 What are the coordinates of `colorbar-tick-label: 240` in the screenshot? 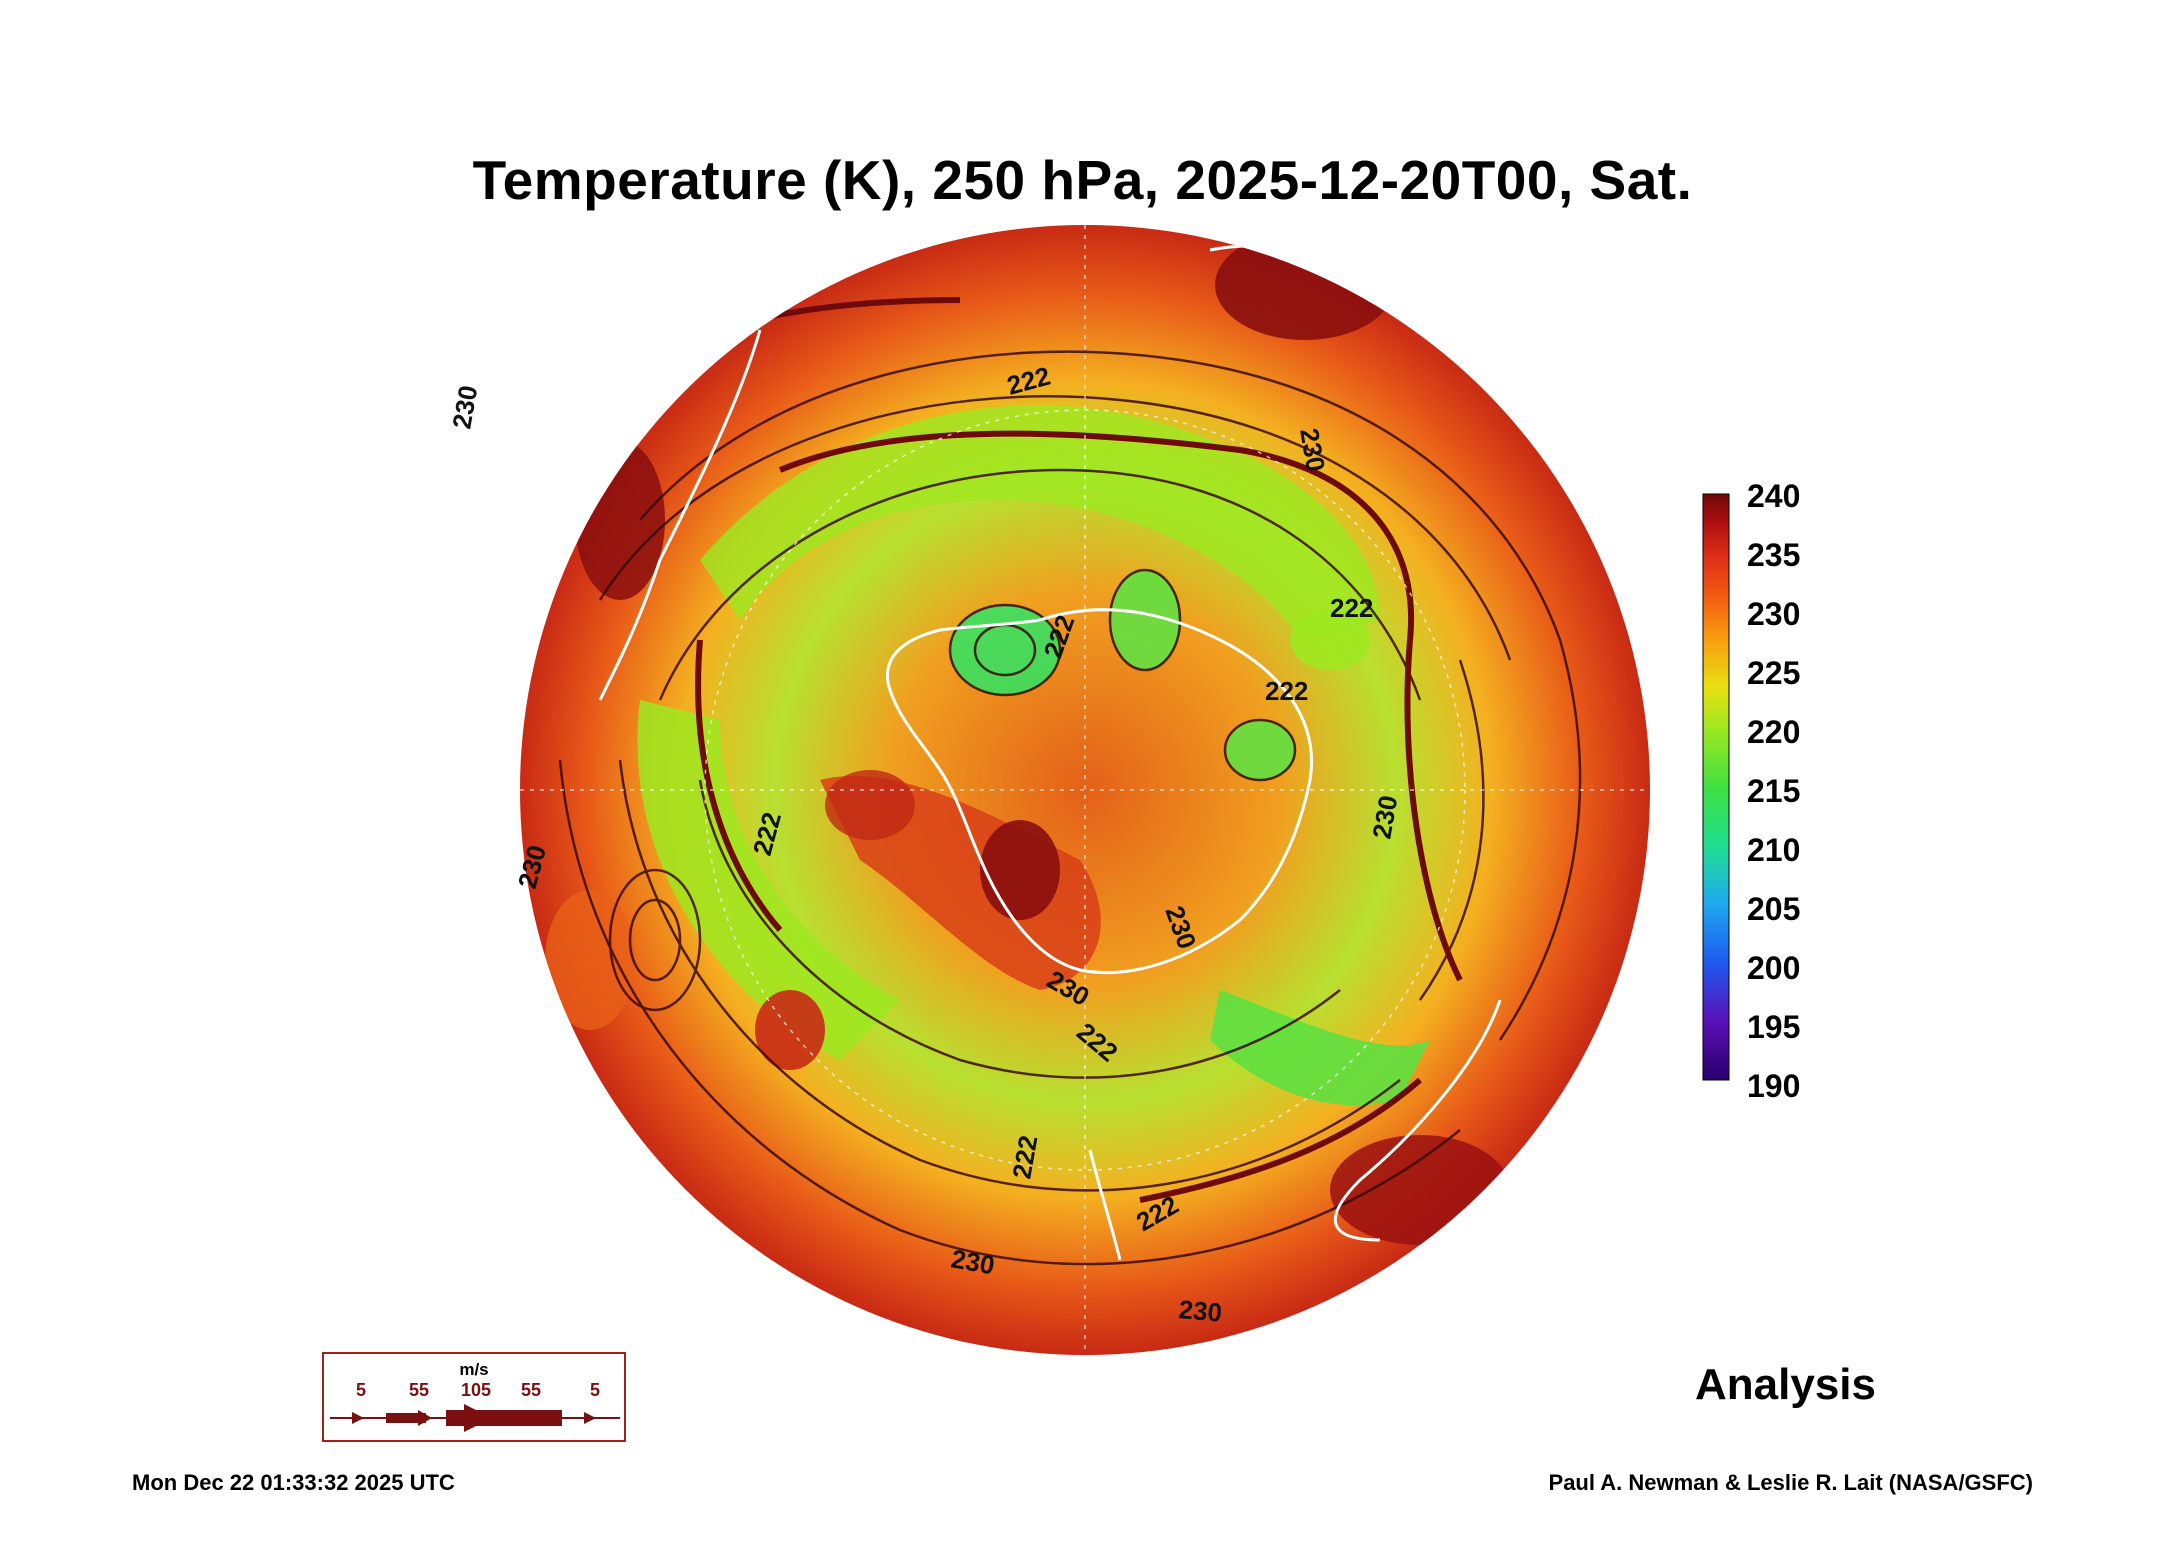 It's located at (1774, 496).